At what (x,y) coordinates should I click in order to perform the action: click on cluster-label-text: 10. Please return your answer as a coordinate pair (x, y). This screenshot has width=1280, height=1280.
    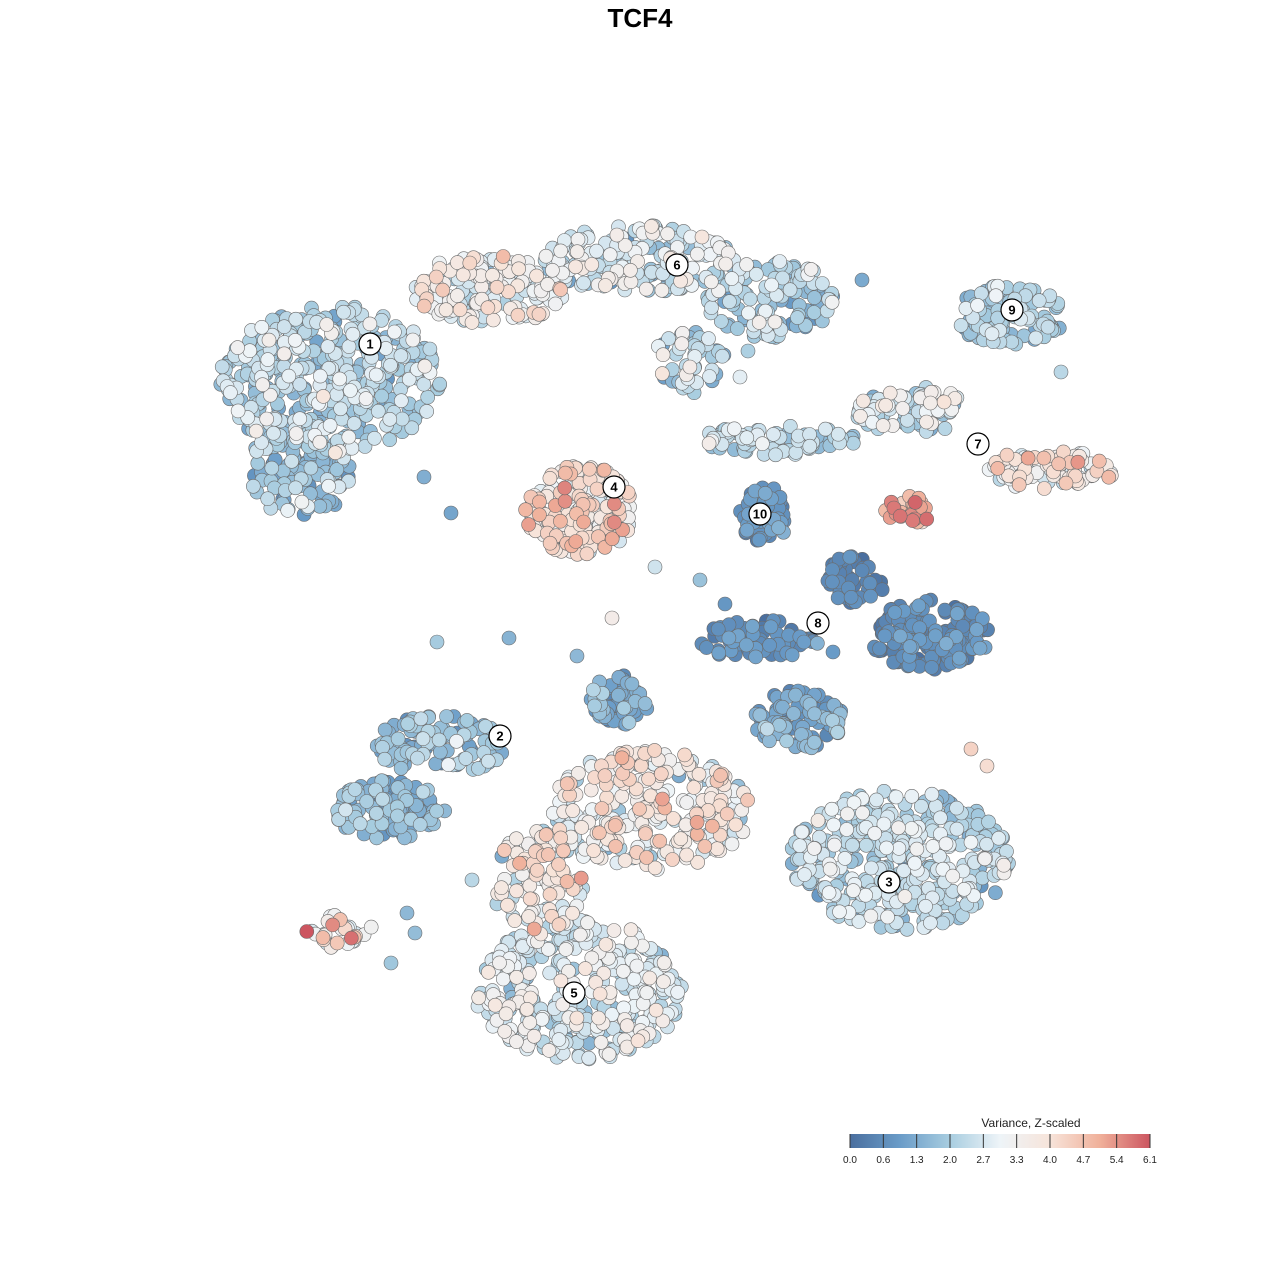
    Looking at the image, I should click on (760, 514).